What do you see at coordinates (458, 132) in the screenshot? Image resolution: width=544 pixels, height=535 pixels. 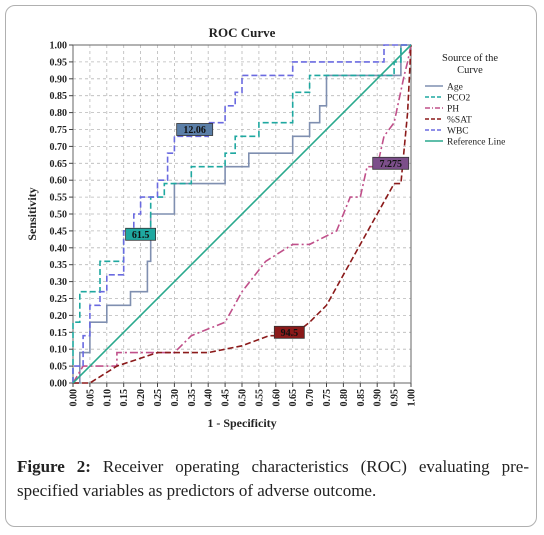 I see `legend-entry: WBC` at bounding box center [458, 132].